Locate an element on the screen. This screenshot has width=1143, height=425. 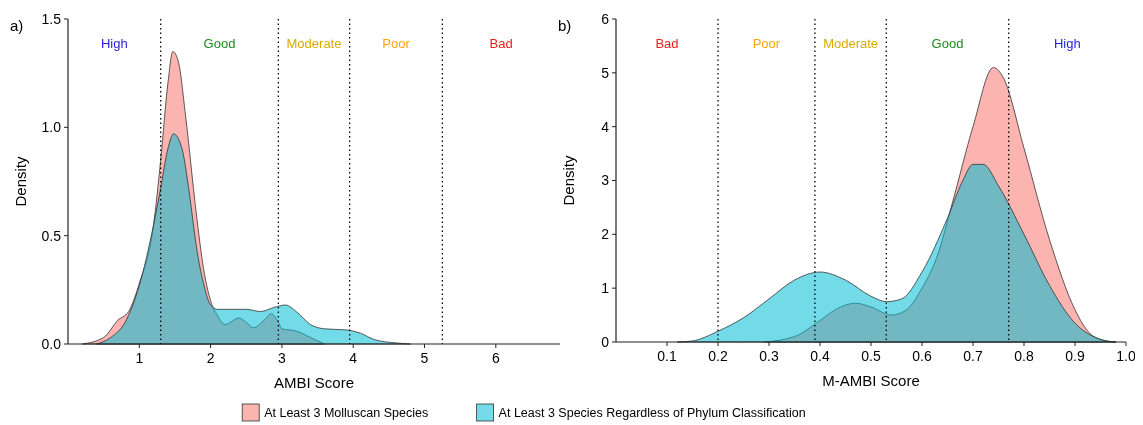
y-tick-label: 4 is located at coordinates (605, 126).